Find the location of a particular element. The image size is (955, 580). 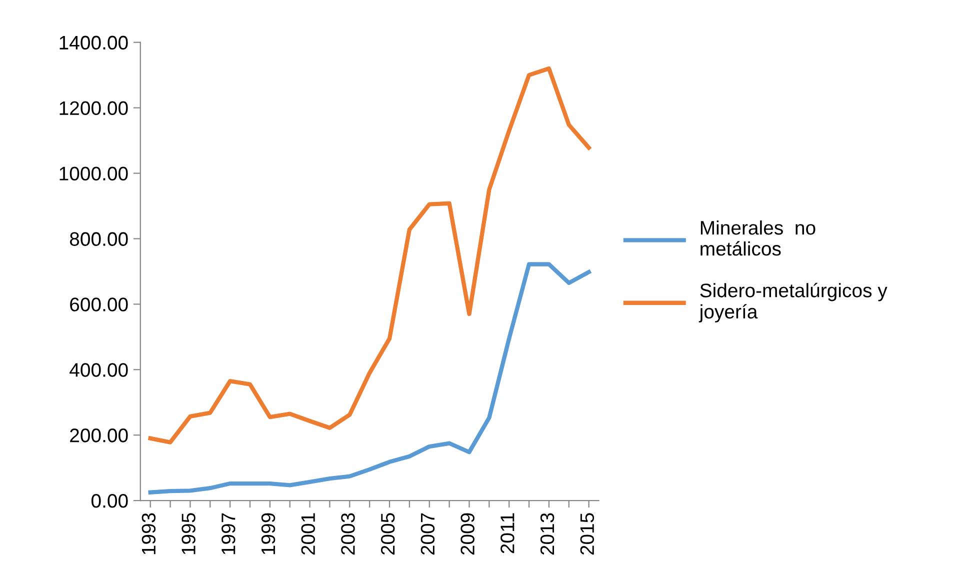

y-tick-label: 1200.00 is located at coordinates (94, 108).